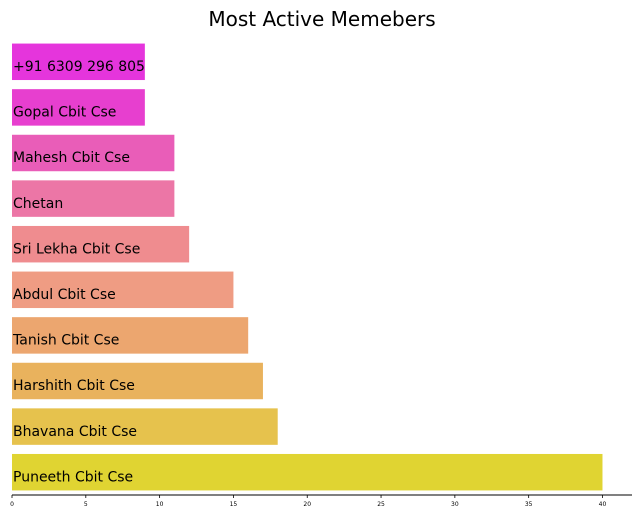  Describe the element at coordinates (12, 504) in the screenshot. I see `x-tick-label: 0` at that location.